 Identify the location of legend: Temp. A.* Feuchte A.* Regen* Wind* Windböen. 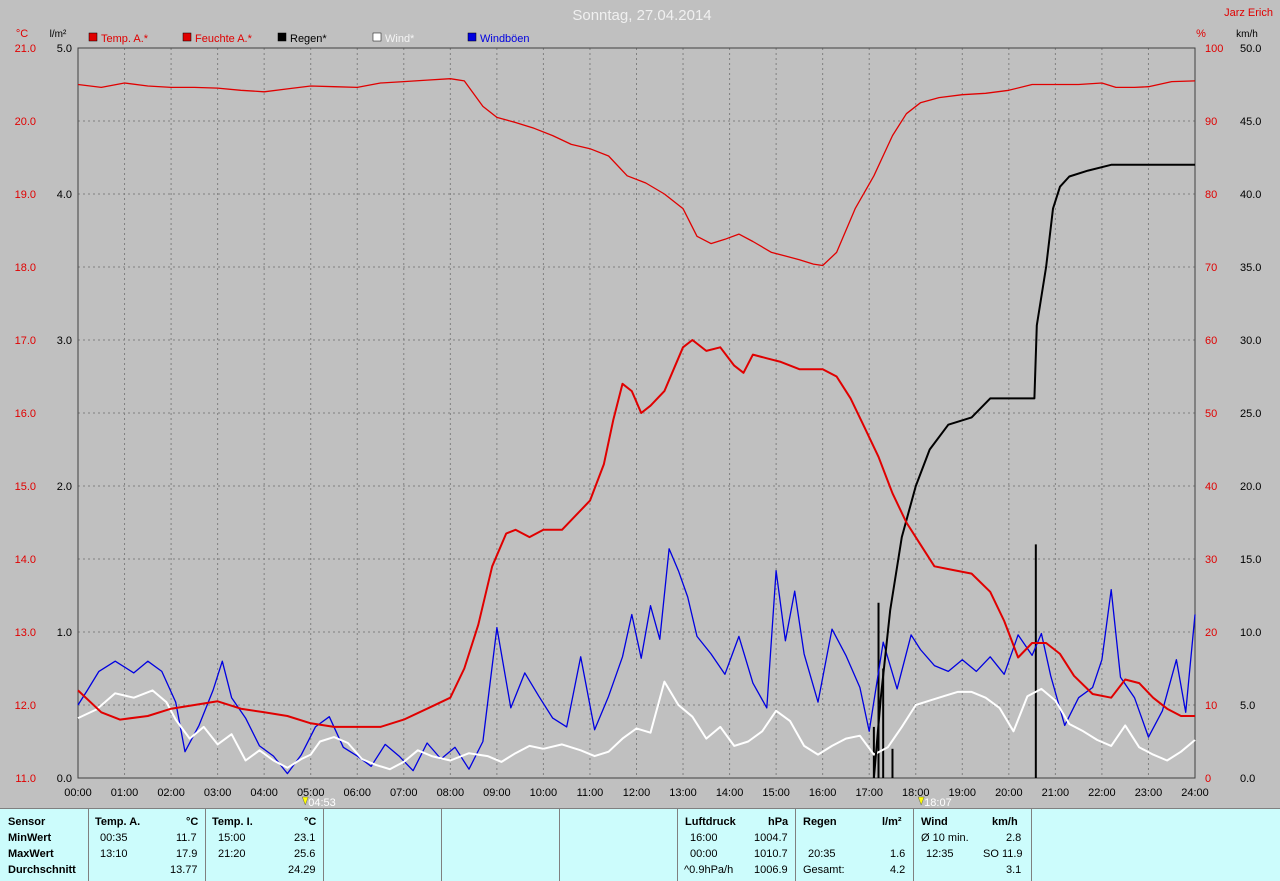
(309, 38).